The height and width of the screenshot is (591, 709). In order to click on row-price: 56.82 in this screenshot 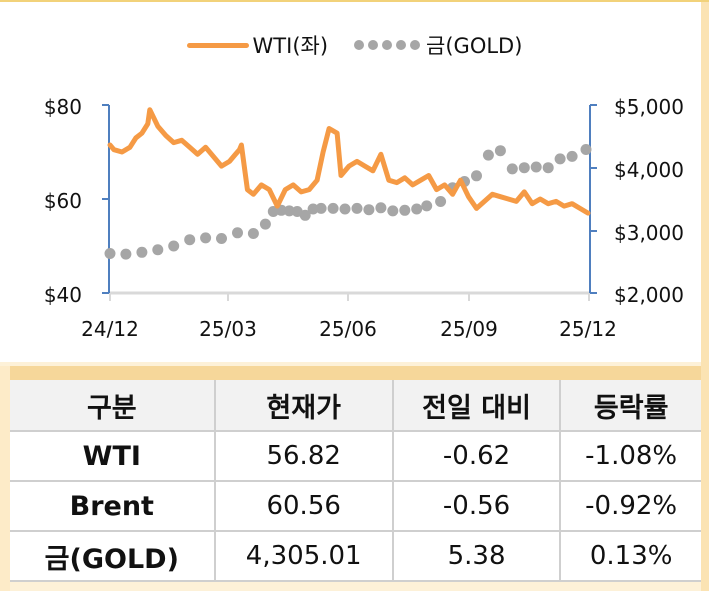, I will do `click(303, 456)`.